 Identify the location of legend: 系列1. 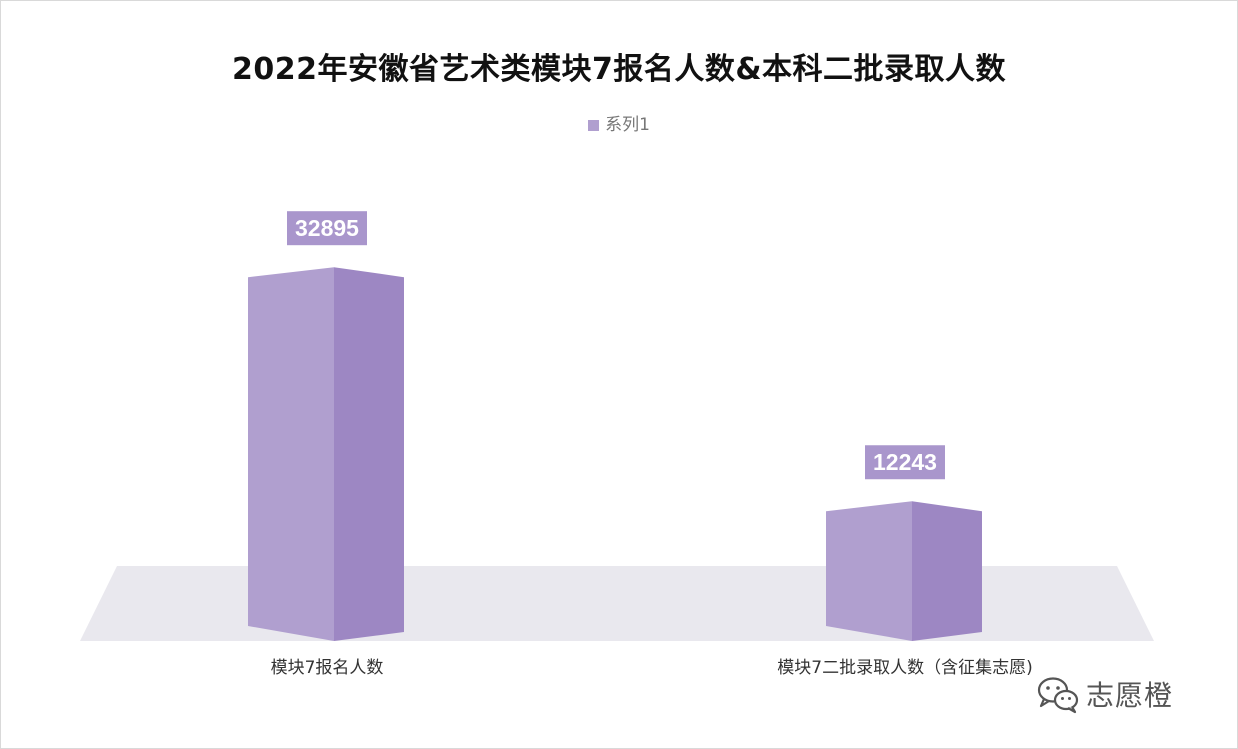
(619, 122).